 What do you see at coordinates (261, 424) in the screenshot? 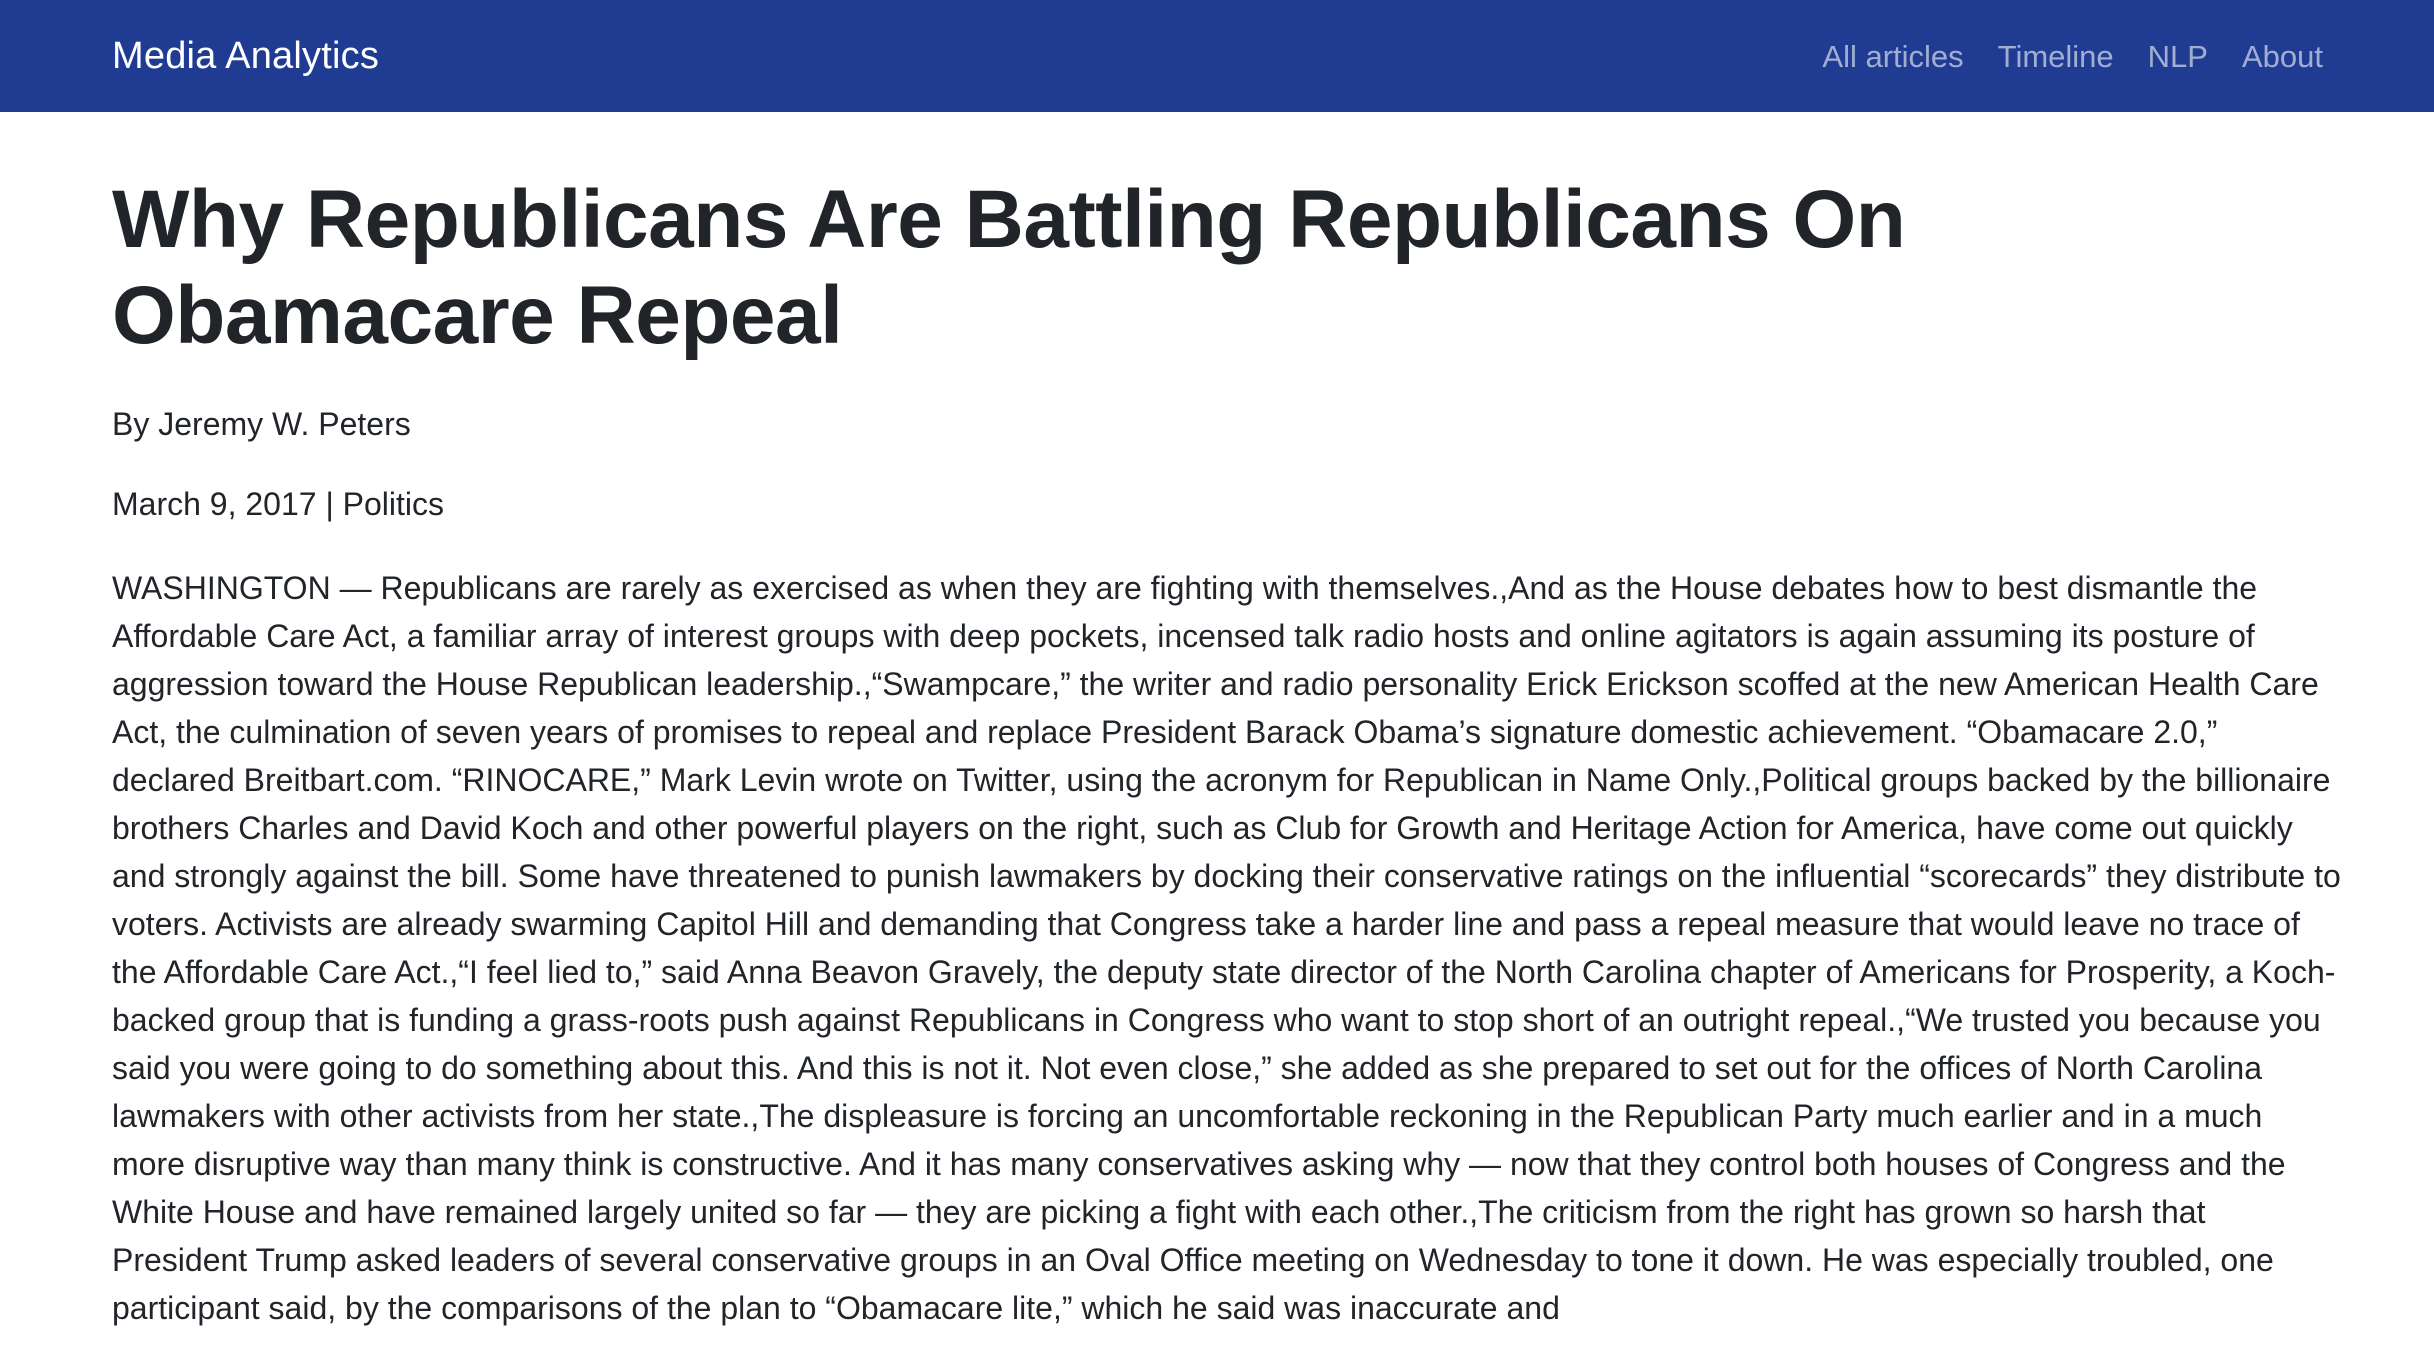
I see `article-byline: By Jeremy W. Peters` at bounding box center [261, 424].